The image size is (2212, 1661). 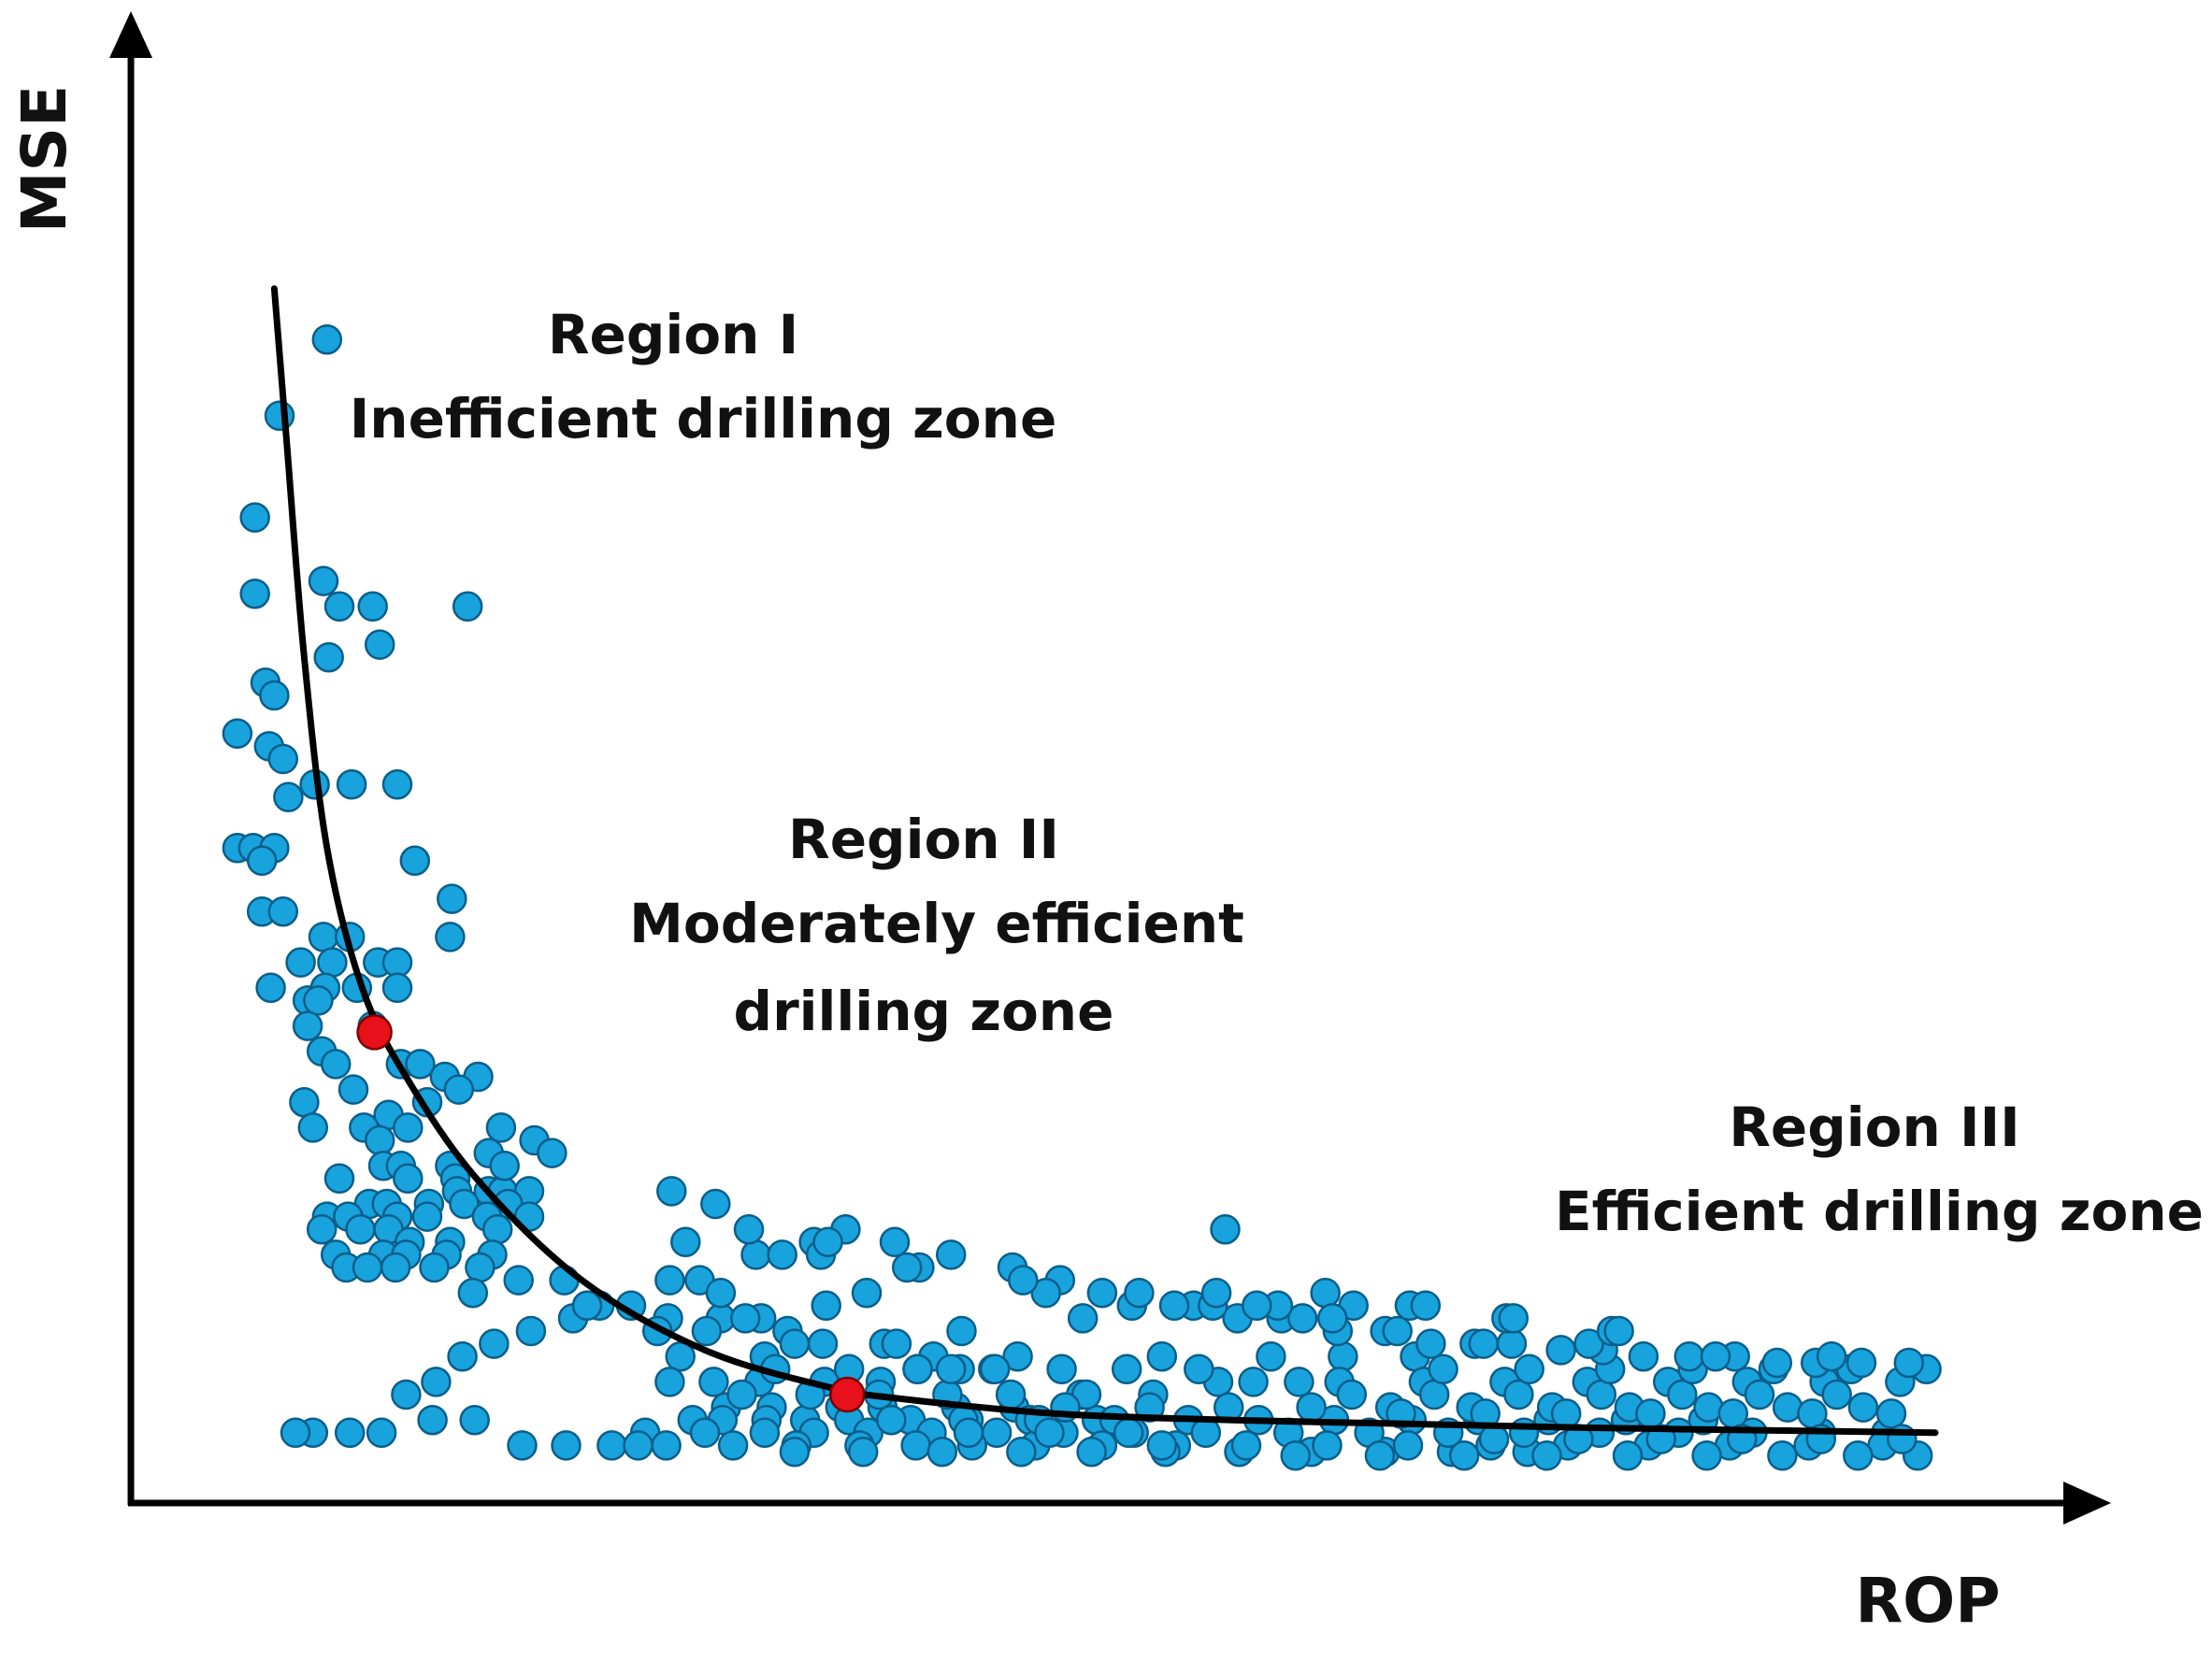 What do you see at coordinates (703, 419) in the screenshot?
I see `region-1-description: Inefficient drilling zone` at bounding box center [703, 419].